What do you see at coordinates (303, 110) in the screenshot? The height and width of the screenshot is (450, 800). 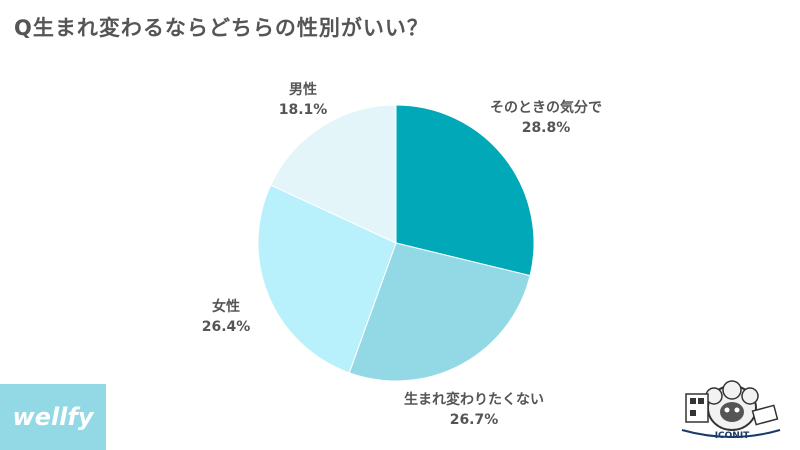 I see `slice-percent: 18.1%` at bounding box center [303, 110].